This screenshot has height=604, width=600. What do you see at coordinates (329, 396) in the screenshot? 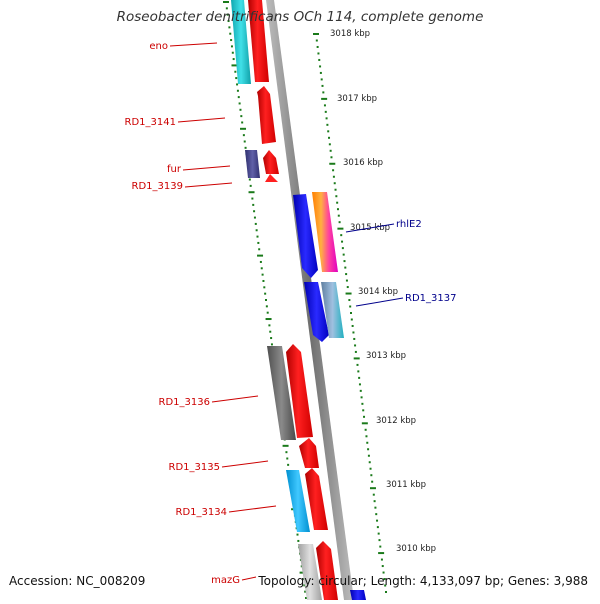
I see `reverse-strand-genes` at bounding box center [329, 396].